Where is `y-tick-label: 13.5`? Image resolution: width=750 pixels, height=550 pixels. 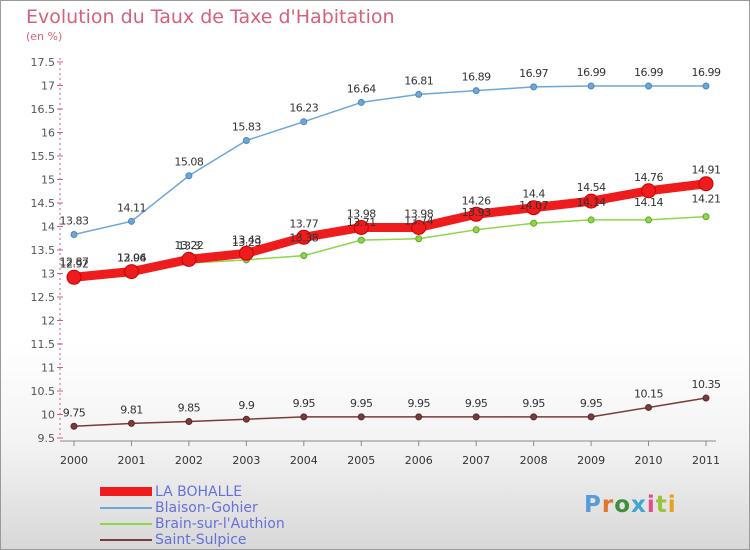
y-tick-label: 13.5 is located at coordinates (43, 250).